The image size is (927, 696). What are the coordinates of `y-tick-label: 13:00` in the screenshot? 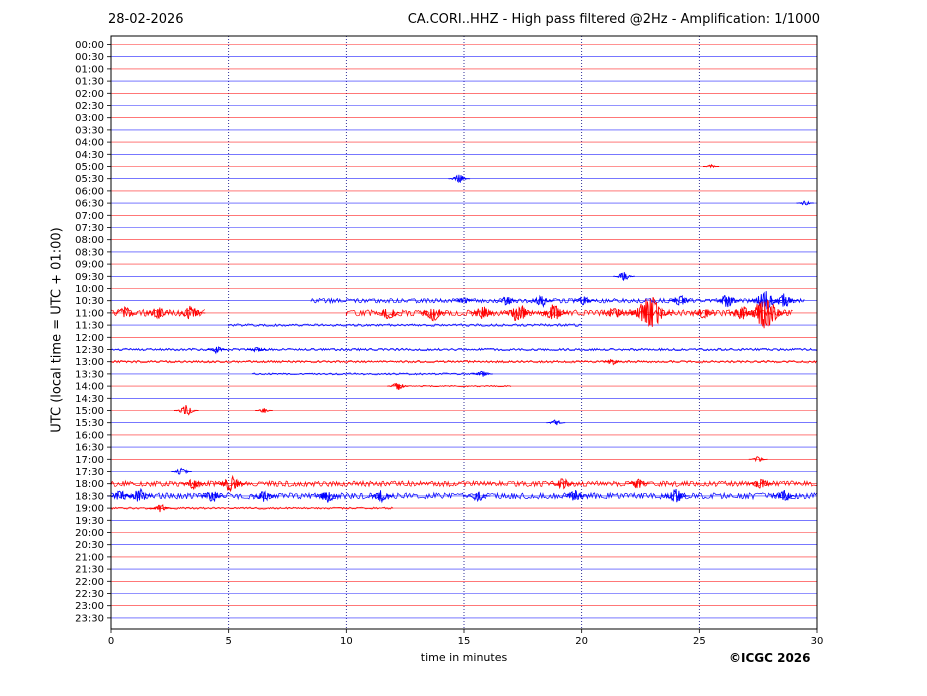 It's located at (89, 362).